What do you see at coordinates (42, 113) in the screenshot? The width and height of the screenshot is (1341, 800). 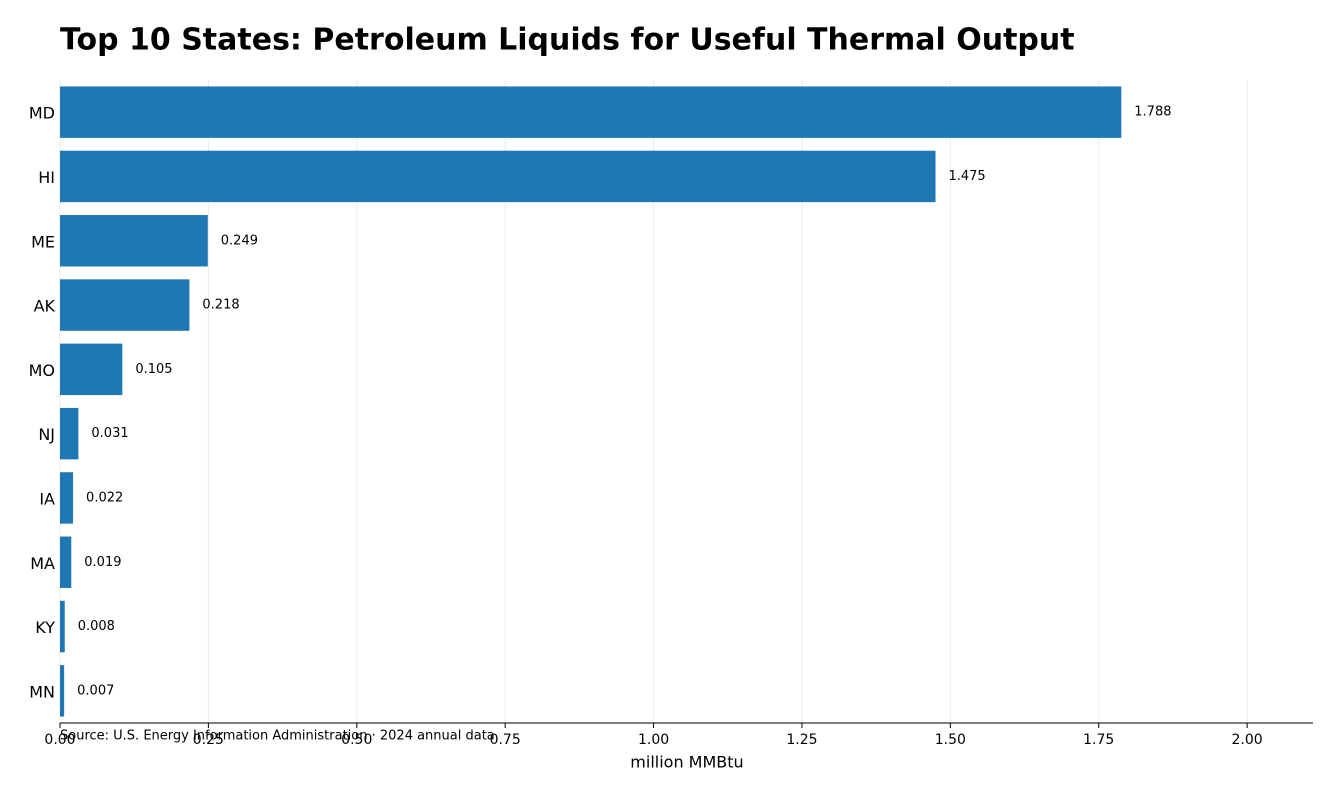 I see `y-tick-label: MD` at bounding box center [42, 113].